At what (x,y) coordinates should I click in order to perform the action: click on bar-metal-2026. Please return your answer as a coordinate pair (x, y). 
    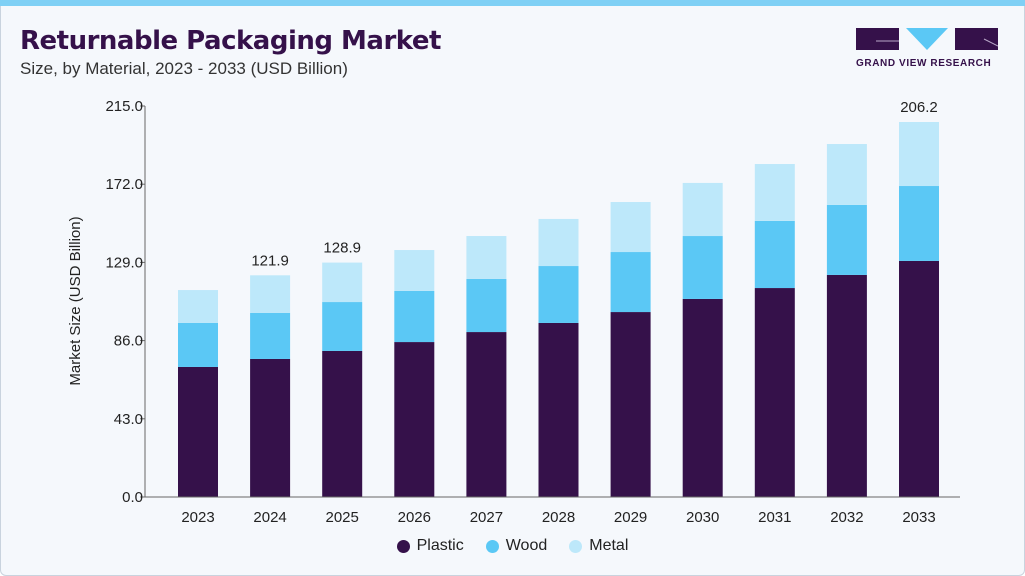
    Looking at the image, I should click on (414, 270).